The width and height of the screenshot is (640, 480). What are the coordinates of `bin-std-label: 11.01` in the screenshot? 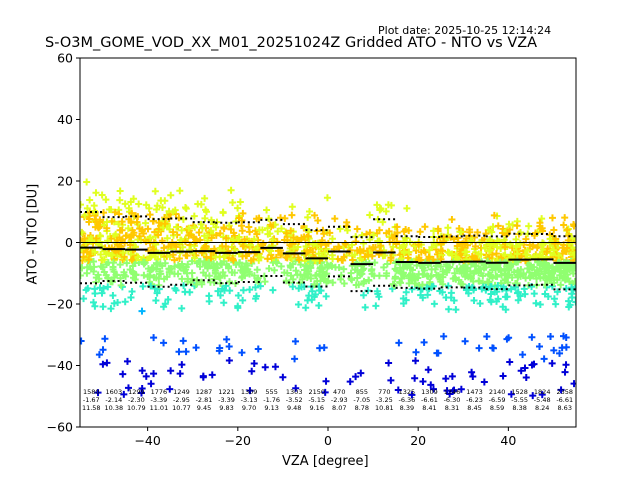 It's located at (159, 408).